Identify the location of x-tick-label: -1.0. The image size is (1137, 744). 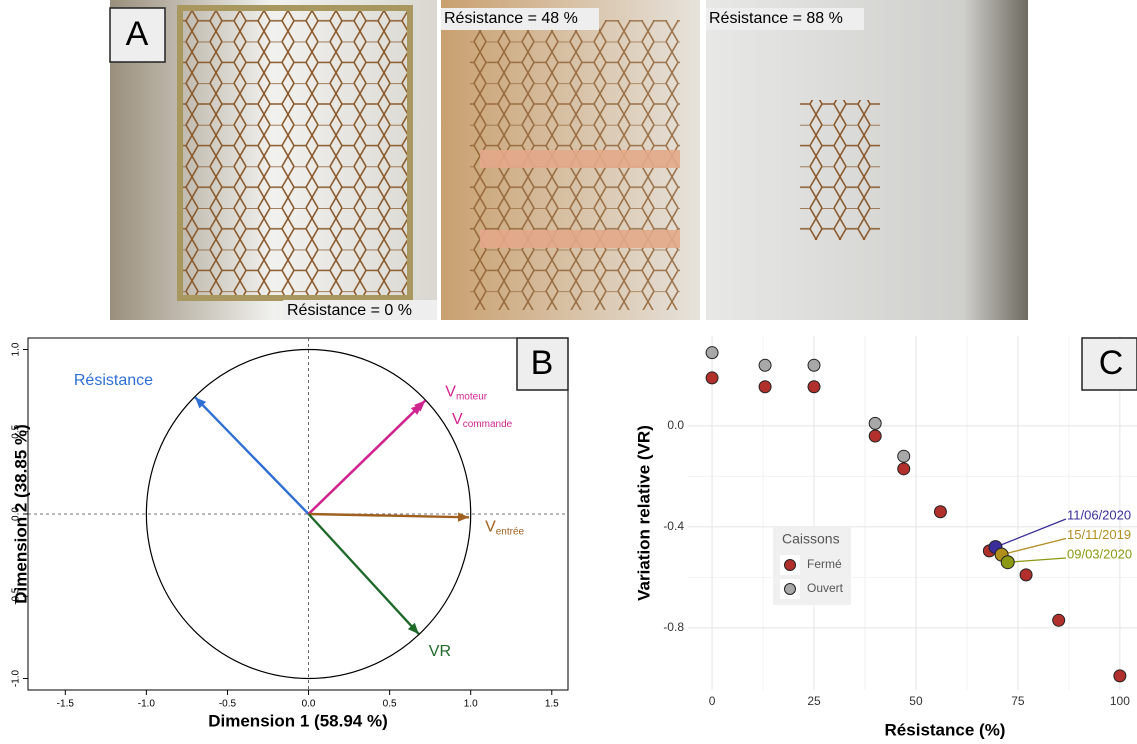
(147, 704).